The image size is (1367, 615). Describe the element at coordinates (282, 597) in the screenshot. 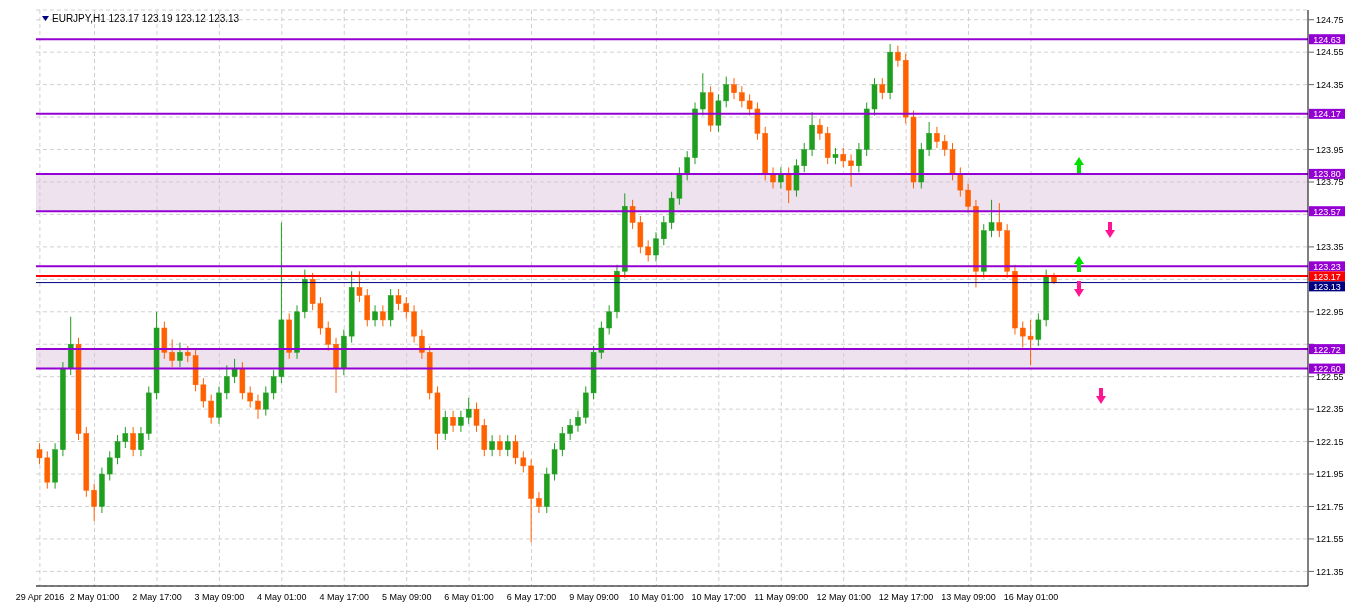

I see `x-tick-label: 4 May 01:00` at that location.